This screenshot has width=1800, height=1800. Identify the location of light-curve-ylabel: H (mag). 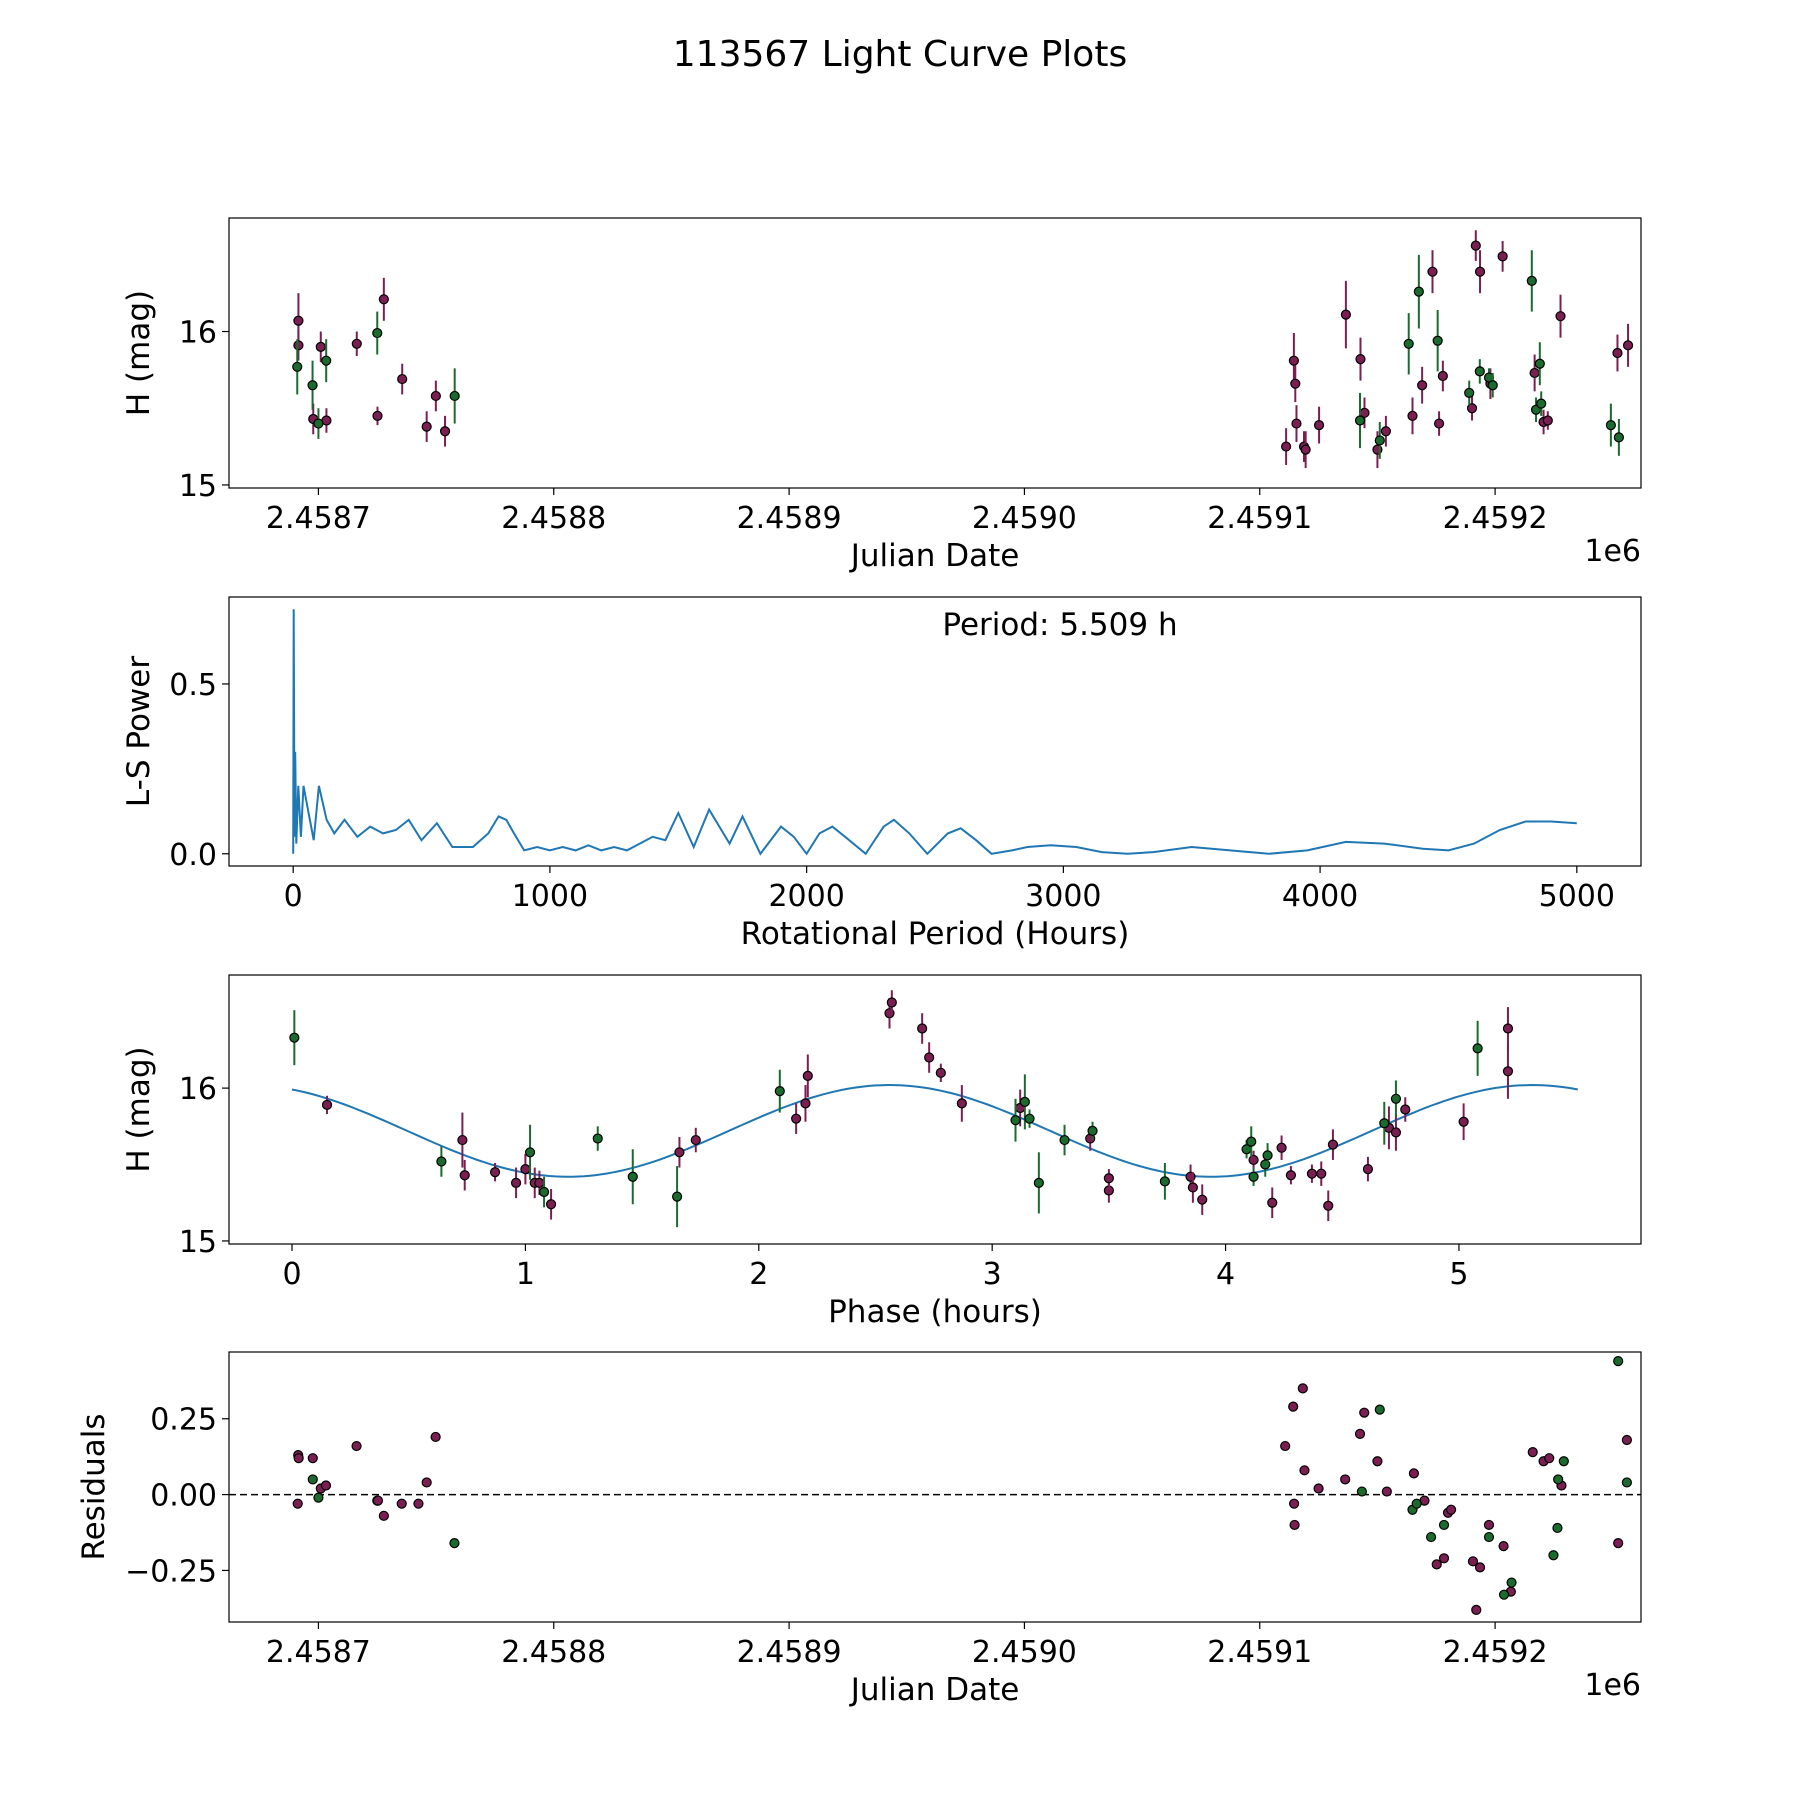
(139, 353).